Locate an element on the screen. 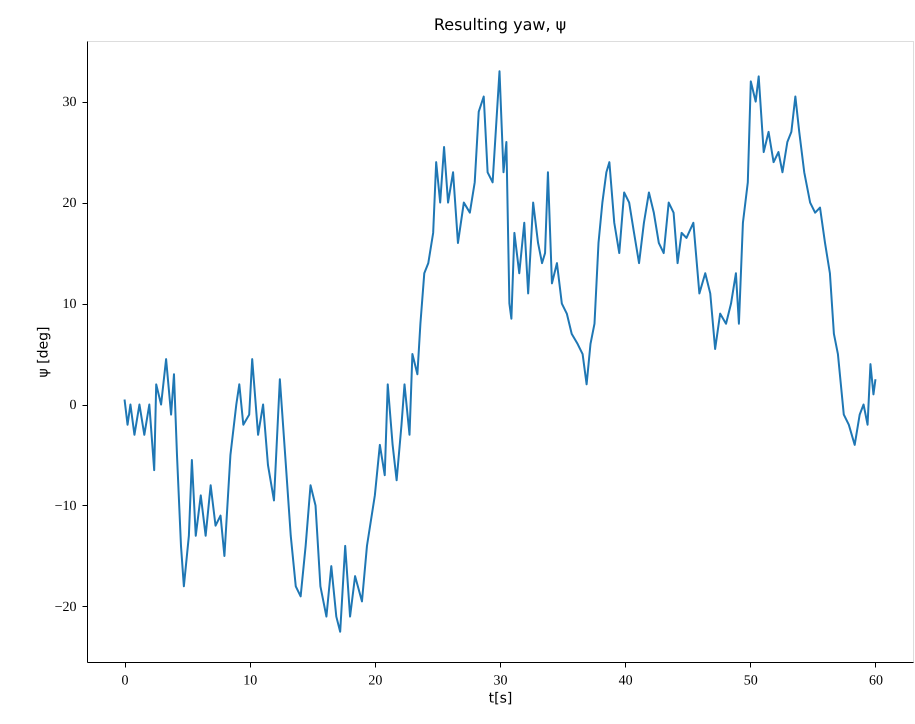 The height and width of the screenshot is (724, 915). x-tick-label: 60 is located at coordinates (875, 681).